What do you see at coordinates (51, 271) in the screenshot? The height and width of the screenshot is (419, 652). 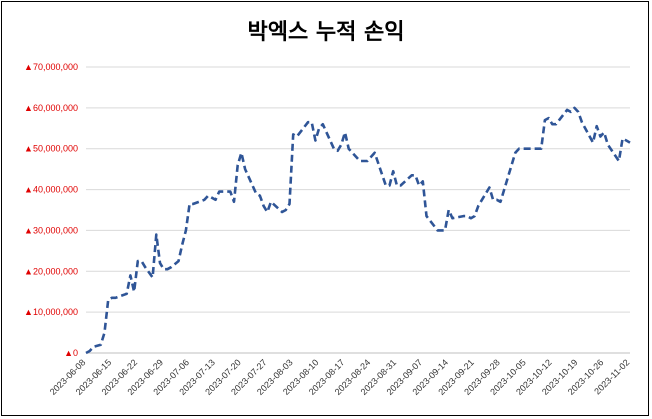 I see `y-tick-label: ▲20,000,000` at bounding box center [51, 271].